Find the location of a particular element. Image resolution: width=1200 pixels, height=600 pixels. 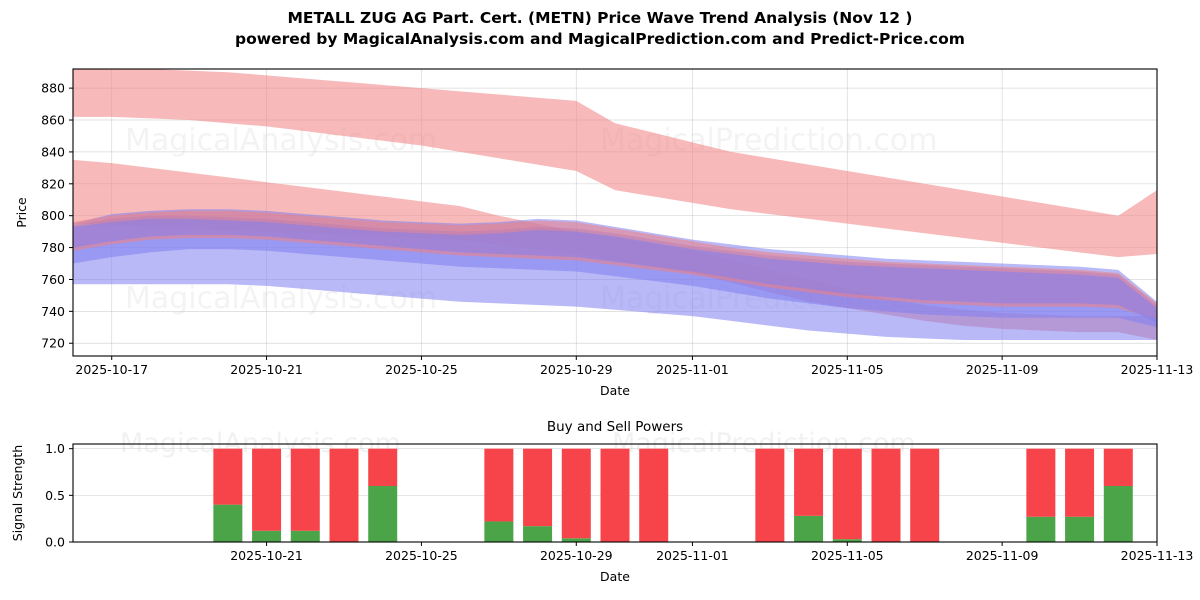

y-tick-label: 760 is located at coordinates (53, 279).